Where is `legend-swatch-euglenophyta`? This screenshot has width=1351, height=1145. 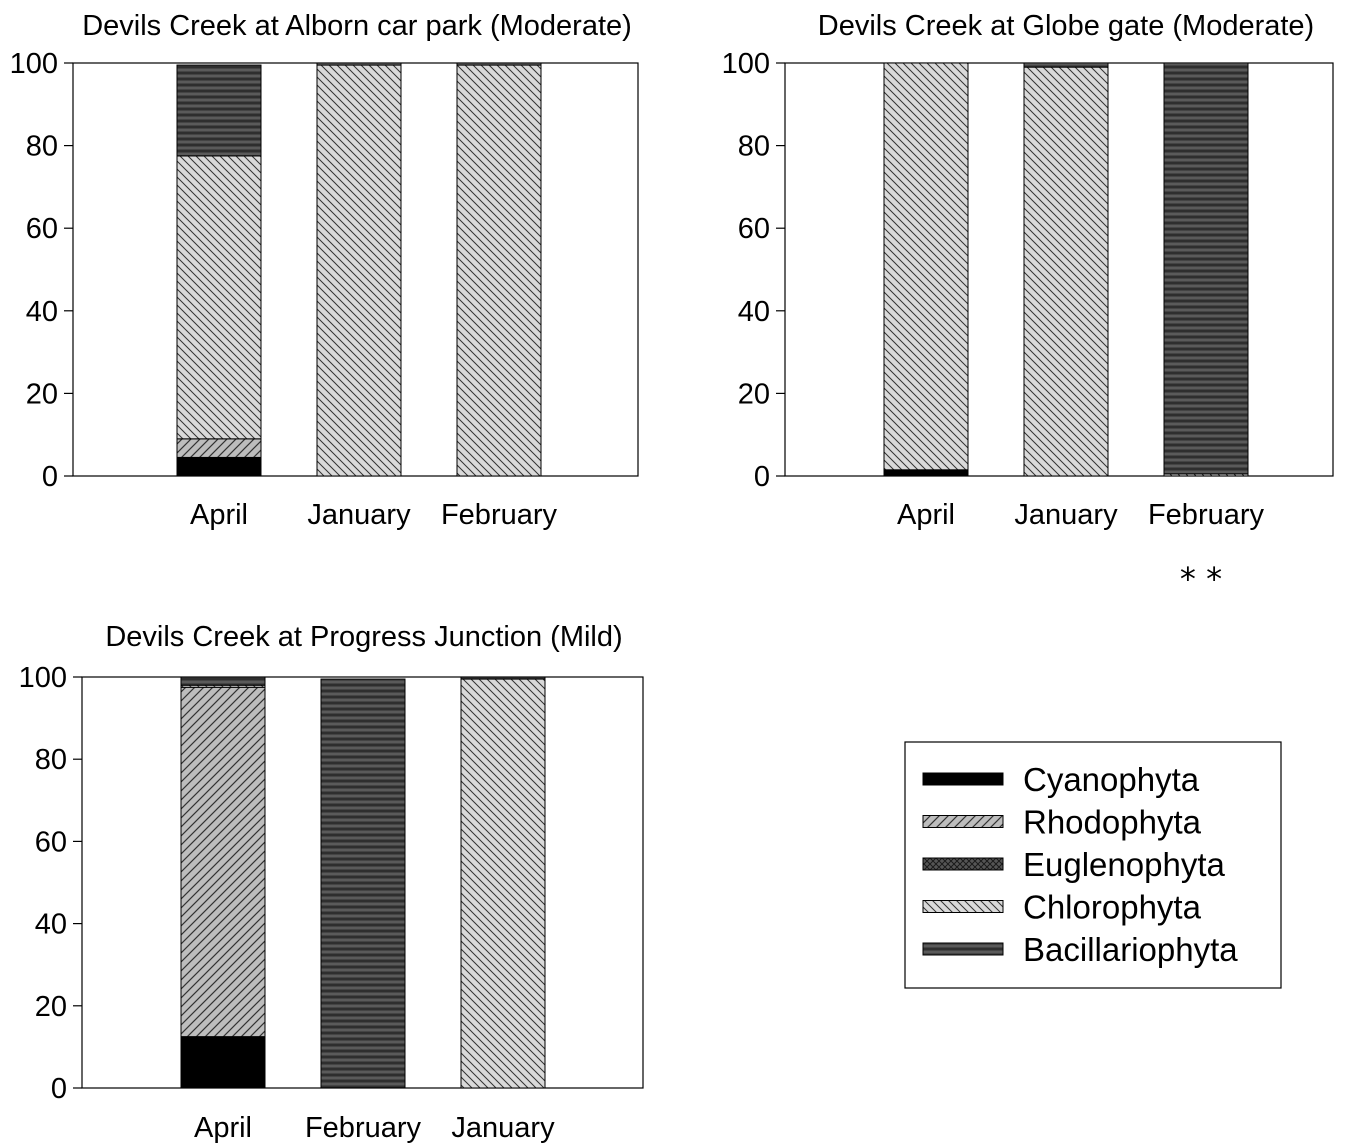 legend-swatch-euglenophyta is located at coordinates (963, 864).